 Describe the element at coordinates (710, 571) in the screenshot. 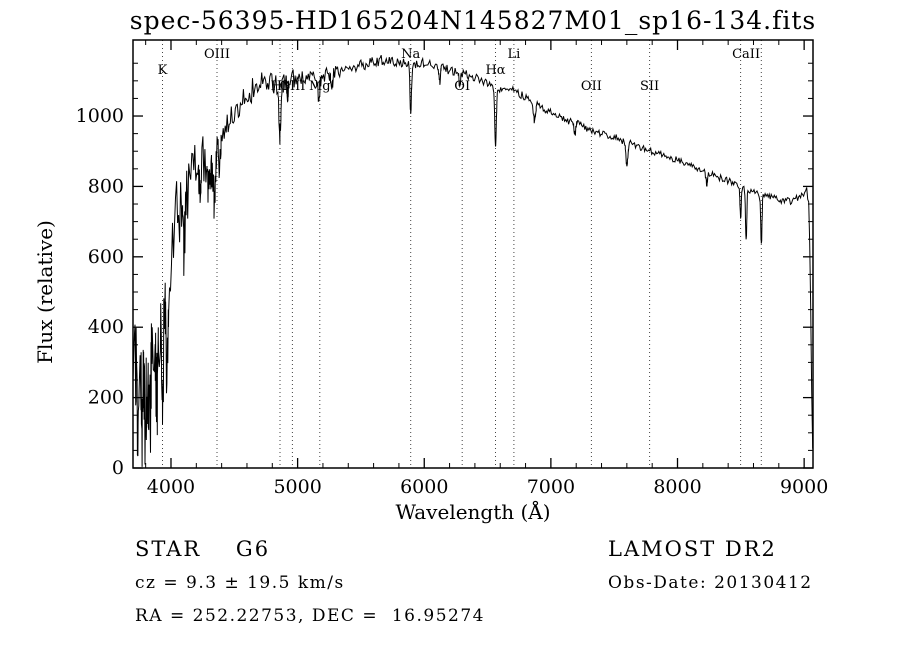

I see `footer-right: LAMOST DR2 Obs-Date: 20130412` at that location.